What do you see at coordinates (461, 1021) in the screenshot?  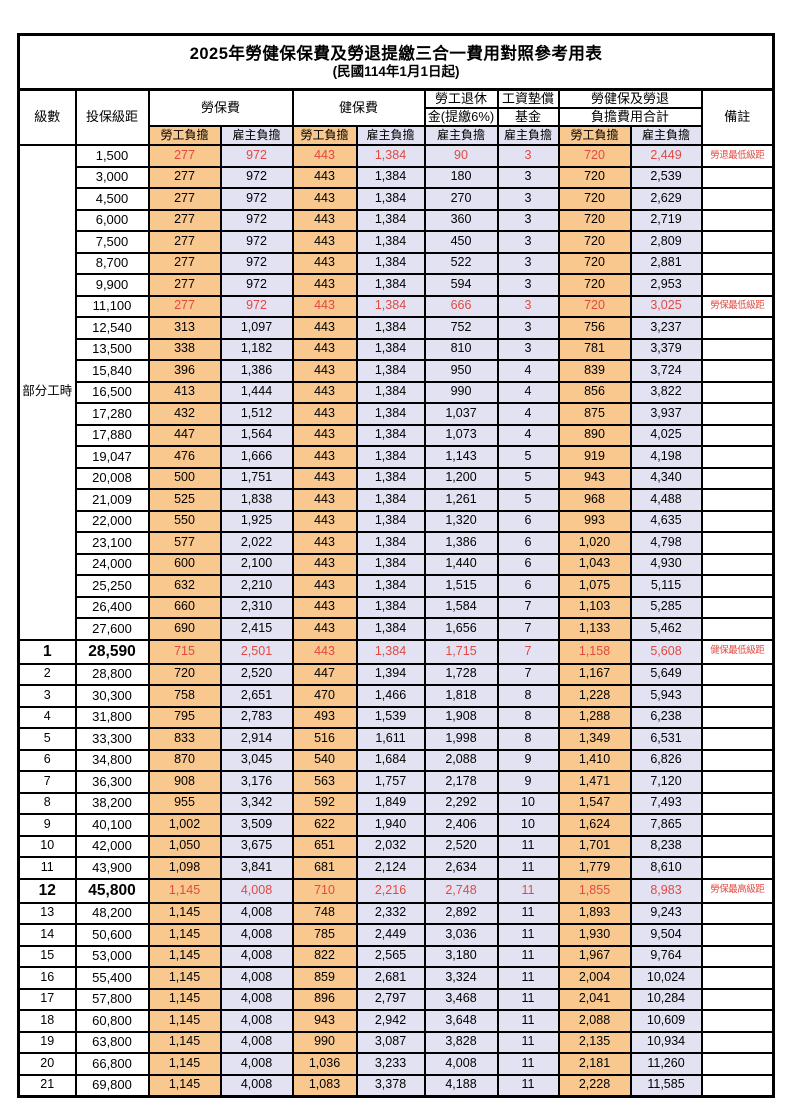 I see `cell-value: 3,648` at bounding box center [461, 1021].